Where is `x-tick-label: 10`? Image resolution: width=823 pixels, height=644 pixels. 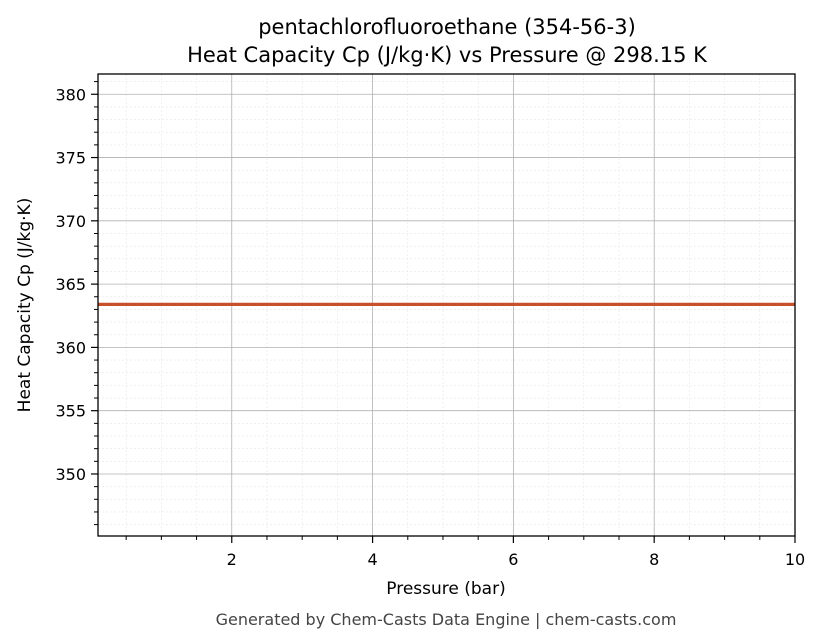
x-tick-label: 10 is located at coordinates (795, 559).